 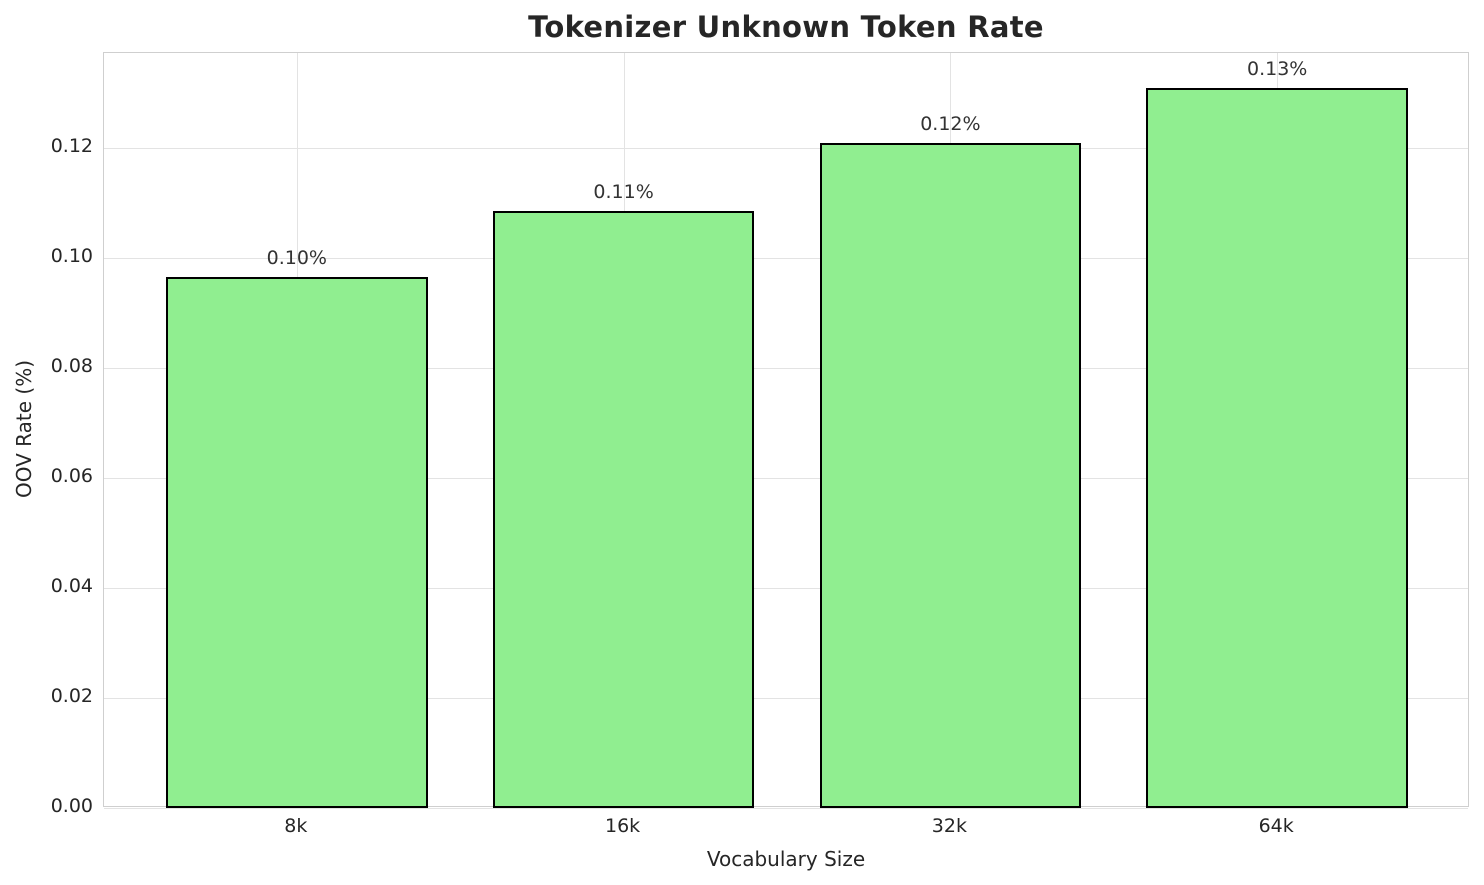 What do you see at coordinates (623, 509) in the screenshot?
I see `bar-16k` at bounding box center [623, 509].